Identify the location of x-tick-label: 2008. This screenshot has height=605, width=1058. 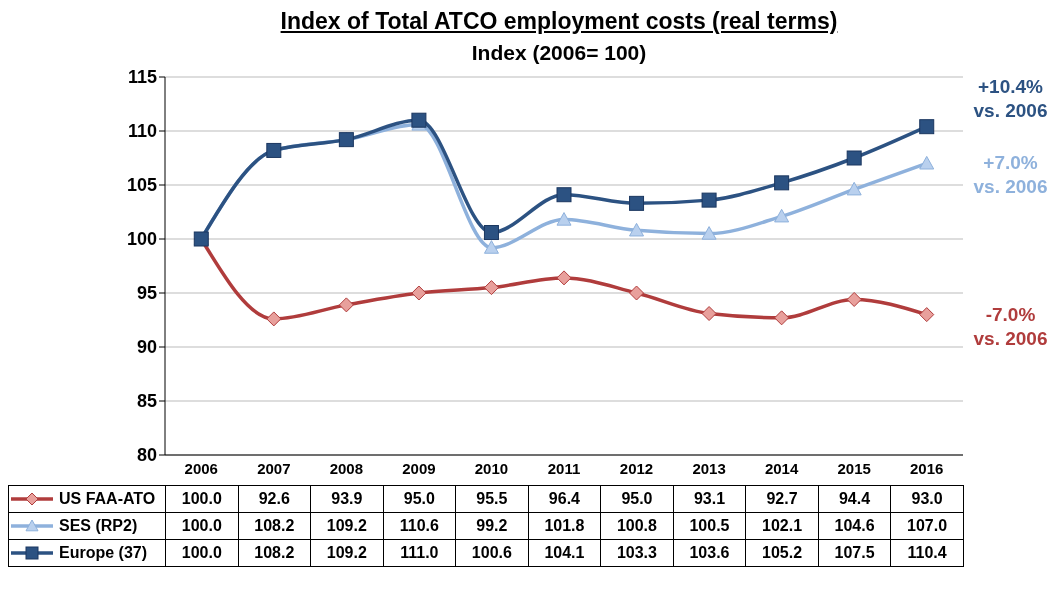
(346, 468).